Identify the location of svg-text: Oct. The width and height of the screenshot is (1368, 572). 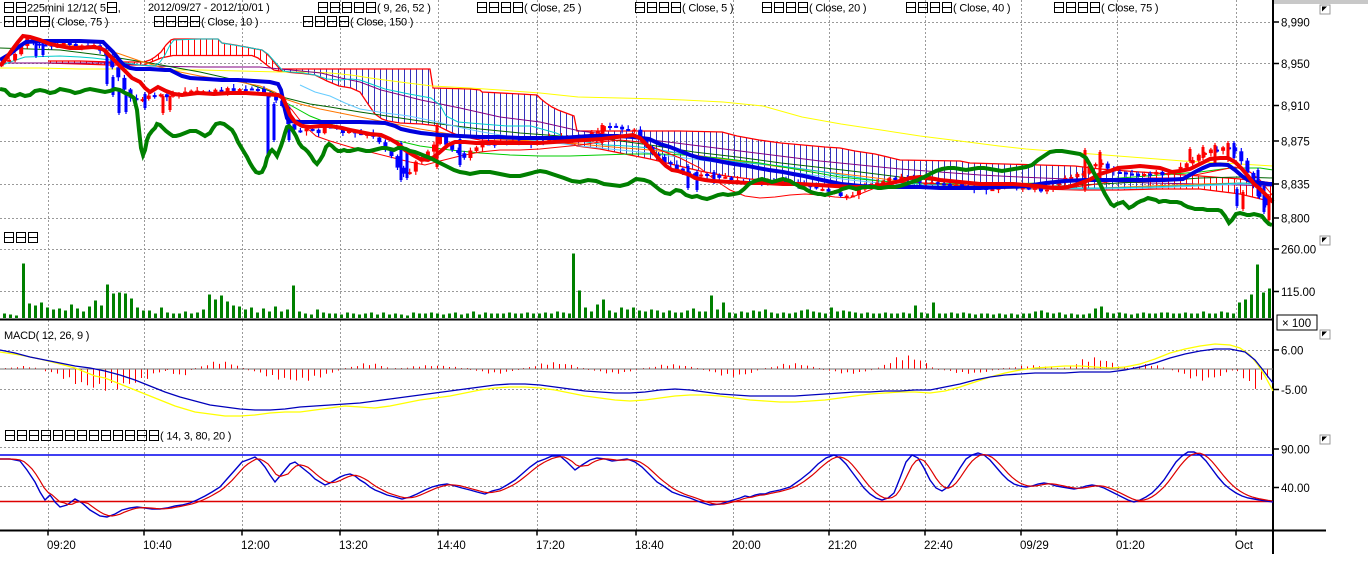
(1244, 546).